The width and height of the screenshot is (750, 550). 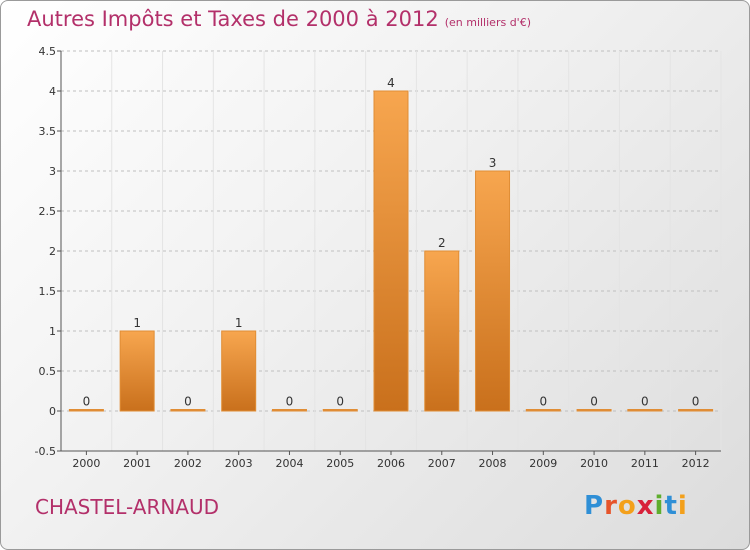 What do you see at coordinates (48, 211) in the screenshot?
I see `y-tick-label: 2.5` at bounding box center [48, 211].